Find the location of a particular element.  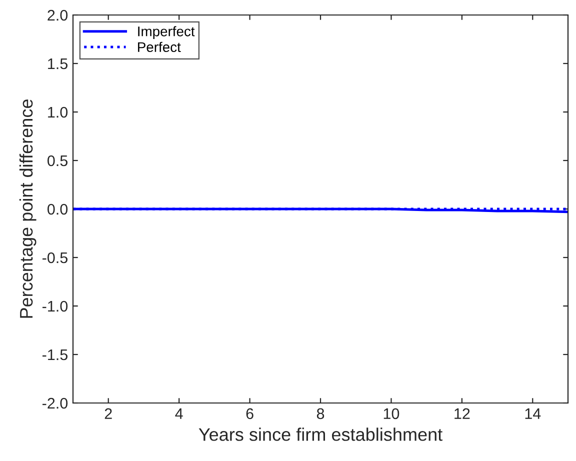

legend-label: Imperfect is located at coordinates (166, 33).